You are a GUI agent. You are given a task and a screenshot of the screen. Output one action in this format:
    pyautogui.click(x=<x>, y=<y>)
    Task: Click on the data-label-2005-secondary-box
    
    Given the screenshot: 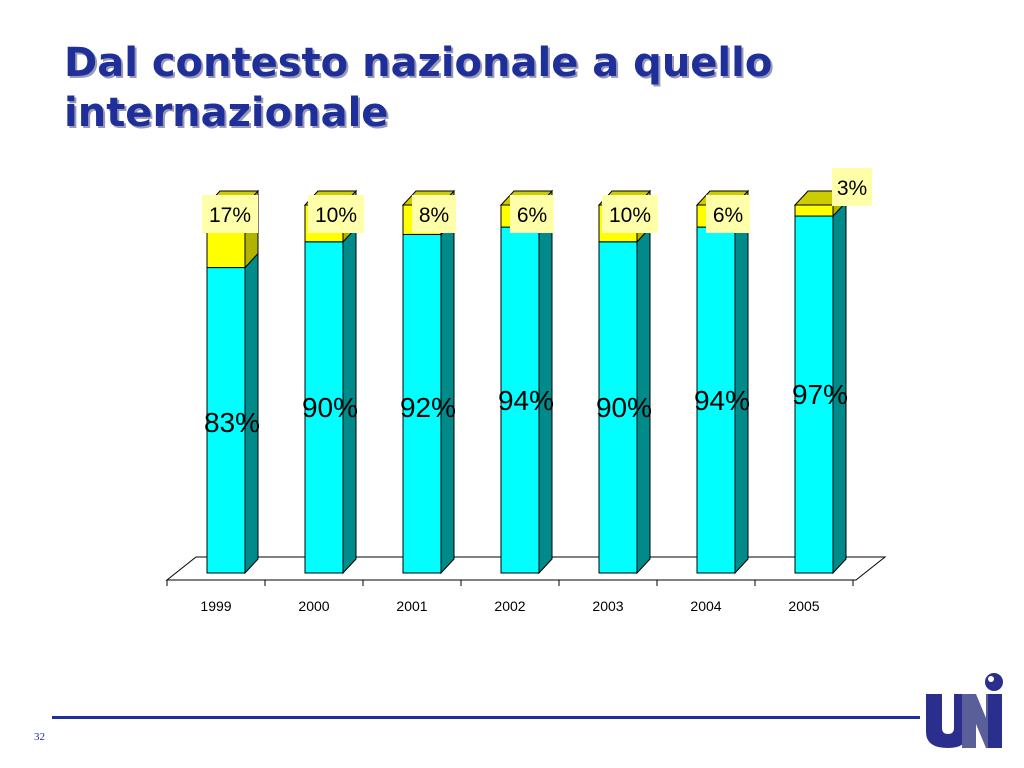 What is the action you would take?
    pyautogui.click(x=852, y=187)
    